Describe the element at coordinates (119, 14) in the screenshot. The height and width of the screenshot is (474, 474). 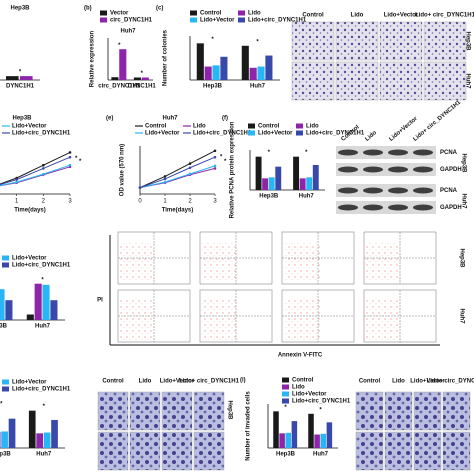
I see `legend-label: Vector` at that location.